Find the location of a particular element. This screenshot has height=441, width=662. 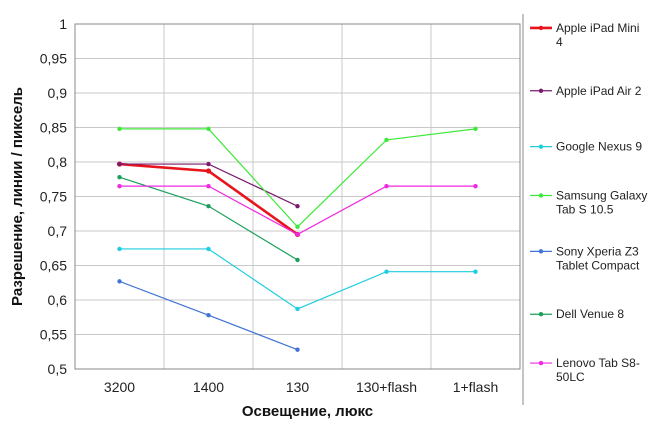

y-tick-label: 0,7 is located at coordinates (58, 231).